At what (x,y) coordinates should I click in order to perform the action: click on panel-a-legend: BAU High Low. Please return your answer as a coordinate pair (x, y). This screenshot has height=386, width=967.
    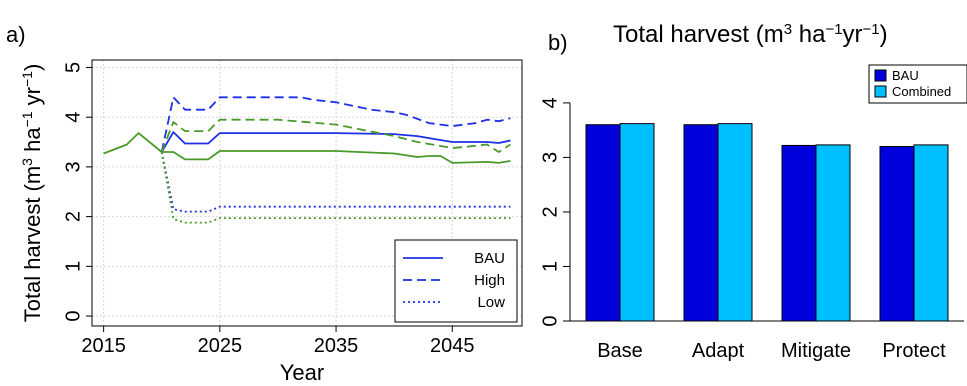
    Looking at the image, I should click on (456, 281).